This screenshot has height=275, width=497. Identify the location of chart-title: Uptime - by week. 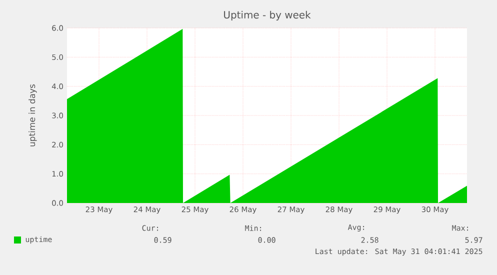
(267, 15).